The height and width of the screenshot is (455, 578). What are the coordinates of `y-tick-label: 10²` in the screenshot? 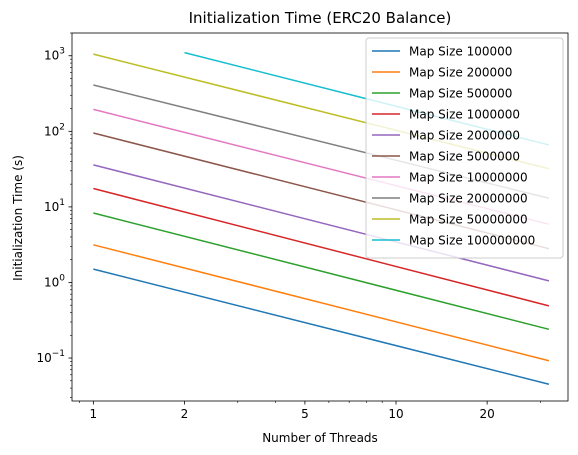 It's located at (54, 130).